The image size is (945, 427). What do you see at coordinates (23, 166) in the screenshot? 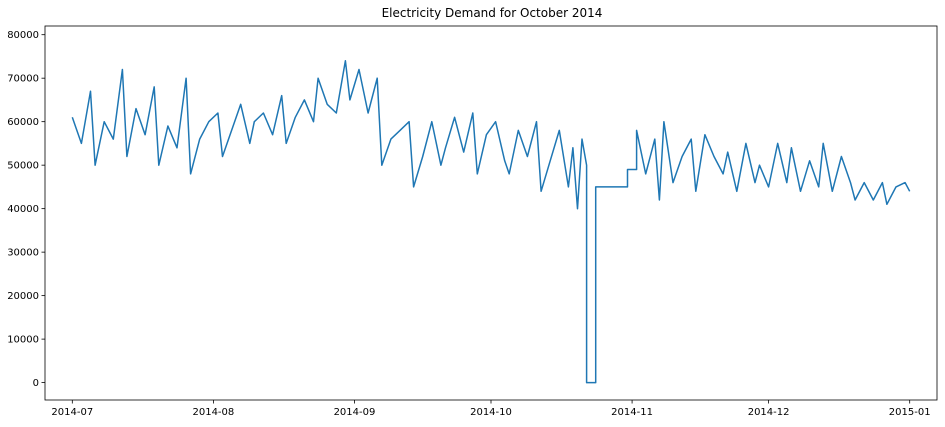
I see `y-tick-label: 50000` at bounding box center [23, 166].